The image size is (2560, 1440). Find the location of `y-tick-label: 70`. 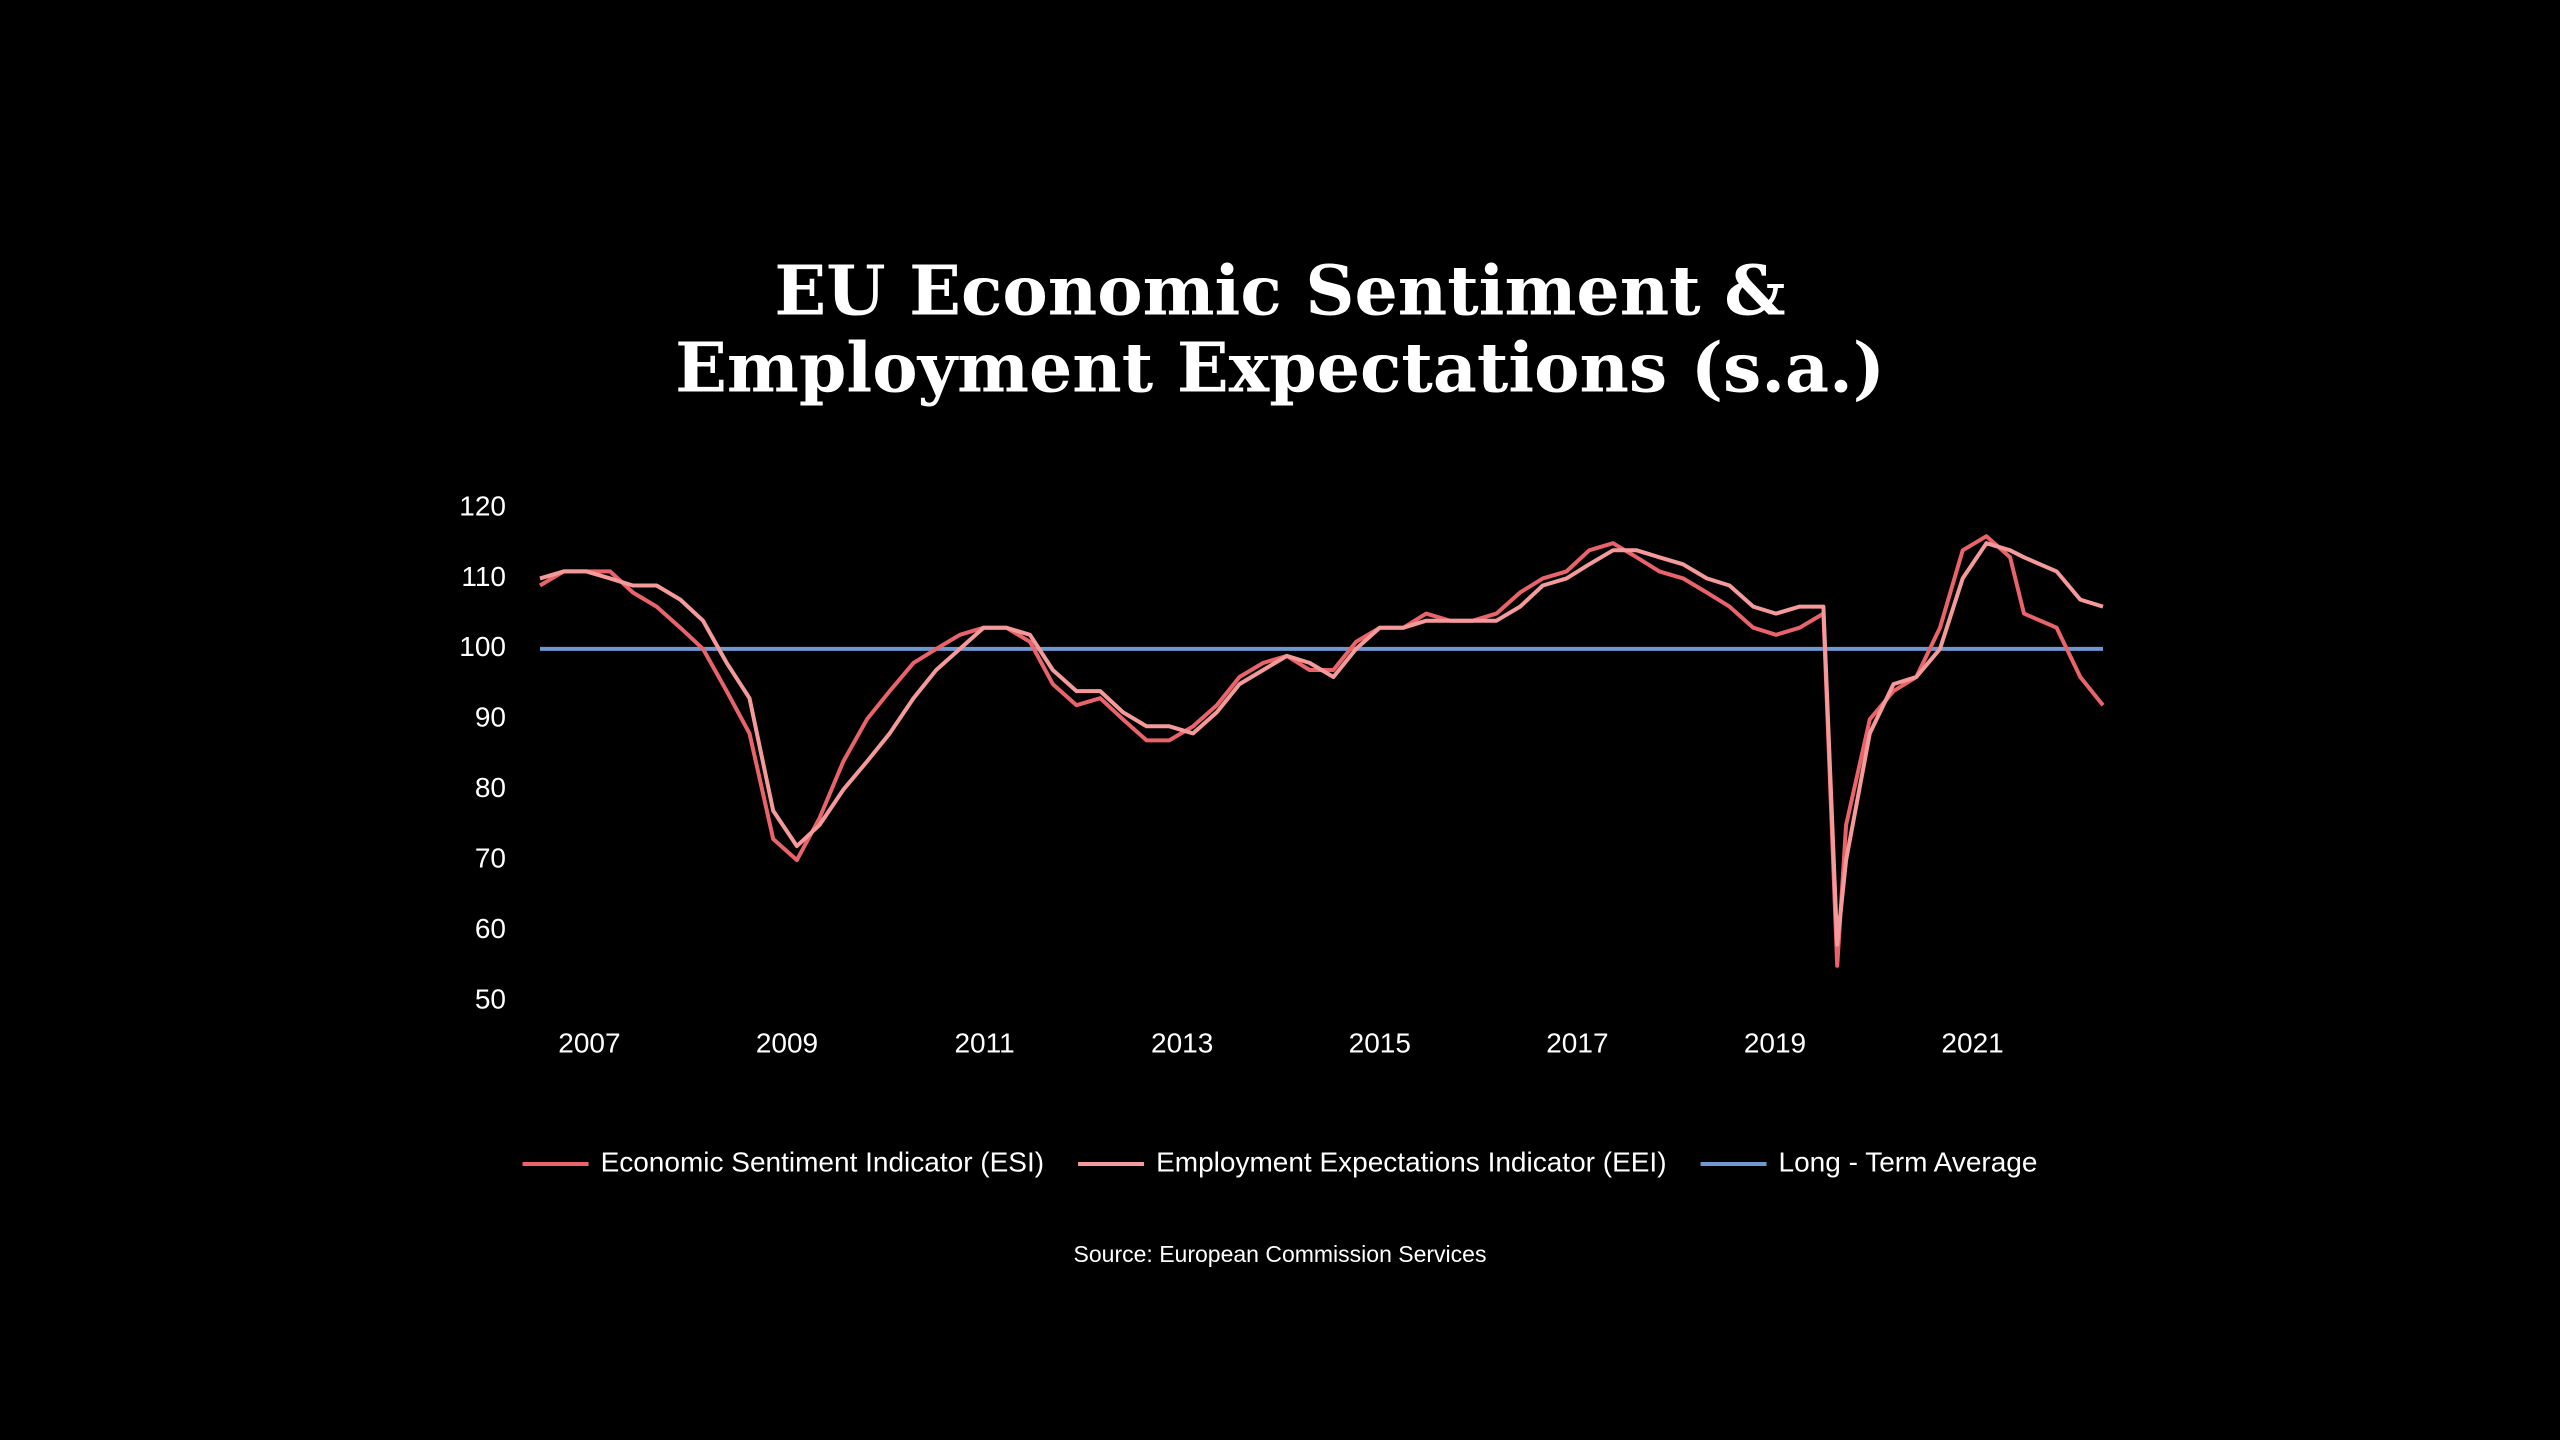

y-tick-label: 70 is located at coordinates (490, 858).